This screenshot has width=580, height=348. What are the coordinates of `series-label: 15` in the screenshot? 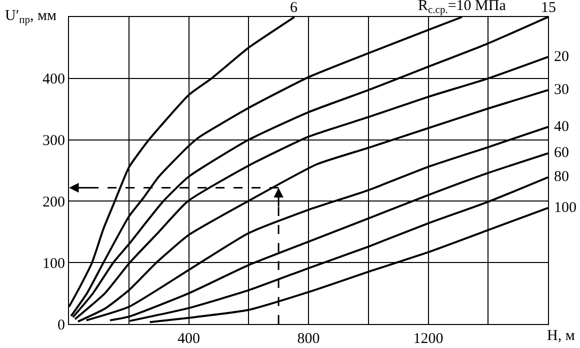 It's located at (548, 8).